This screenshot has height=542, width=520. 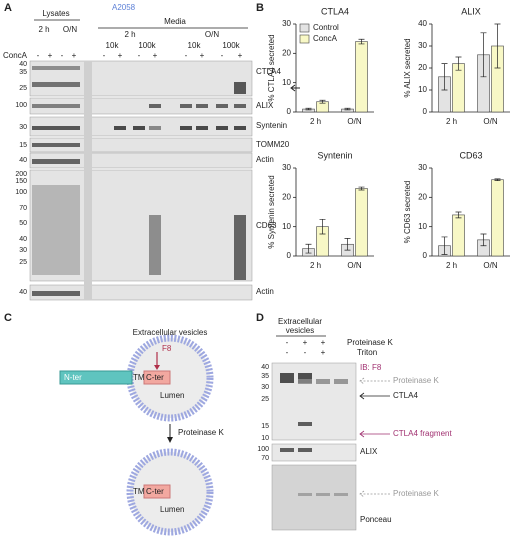 What do you see at coordinates (167, 348) in the screenshot?
I see `epitope-label: F8` at bounding box center [167, 348].